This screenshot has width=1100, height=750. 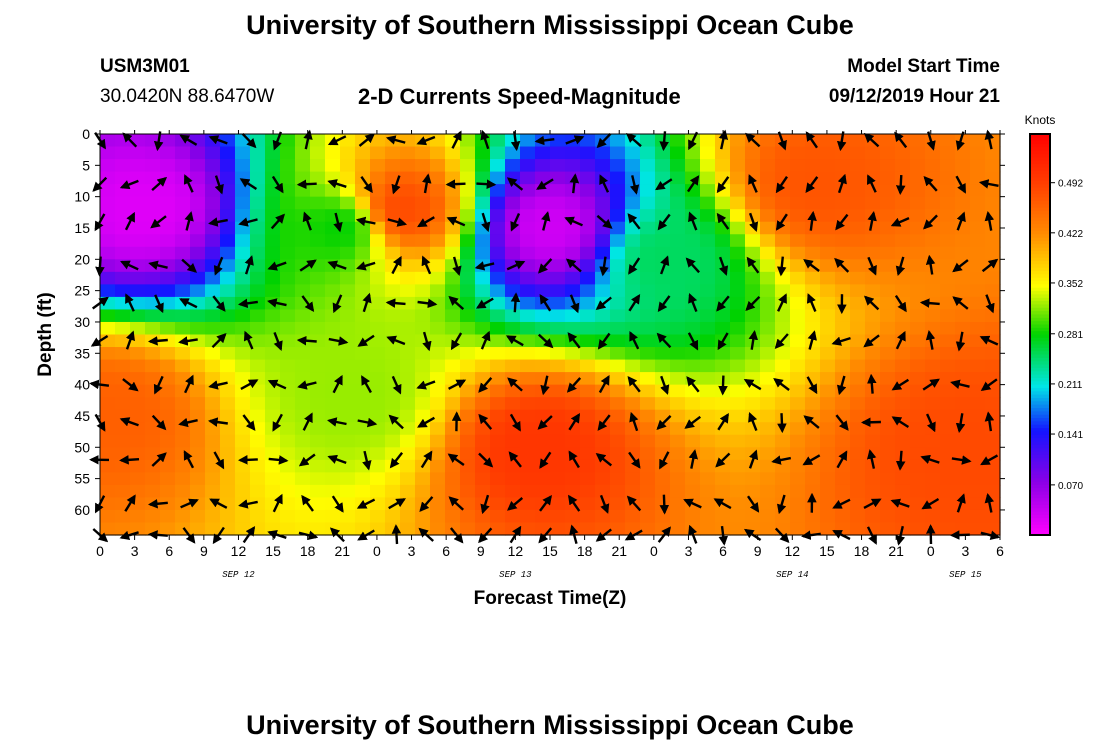 I want to click on y-axis-title: Depth (ft), so click(x=45, y=334).